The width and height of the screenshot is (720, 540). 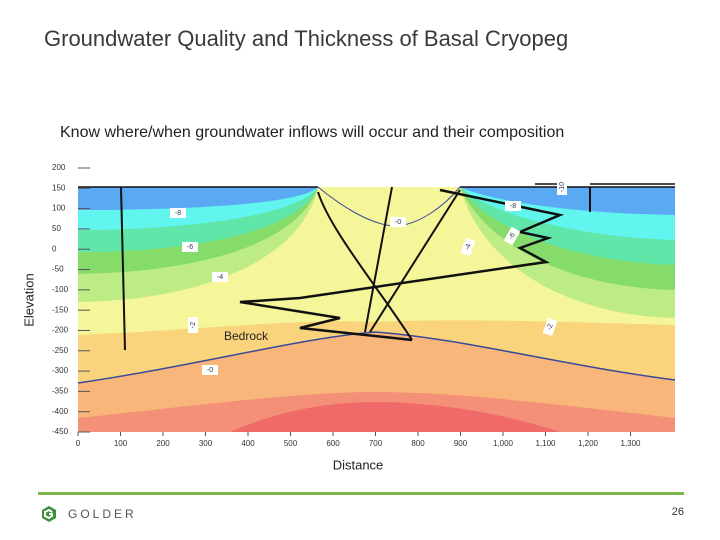 I want to click on x-tick-label: 400, so click(x=248, y=443).